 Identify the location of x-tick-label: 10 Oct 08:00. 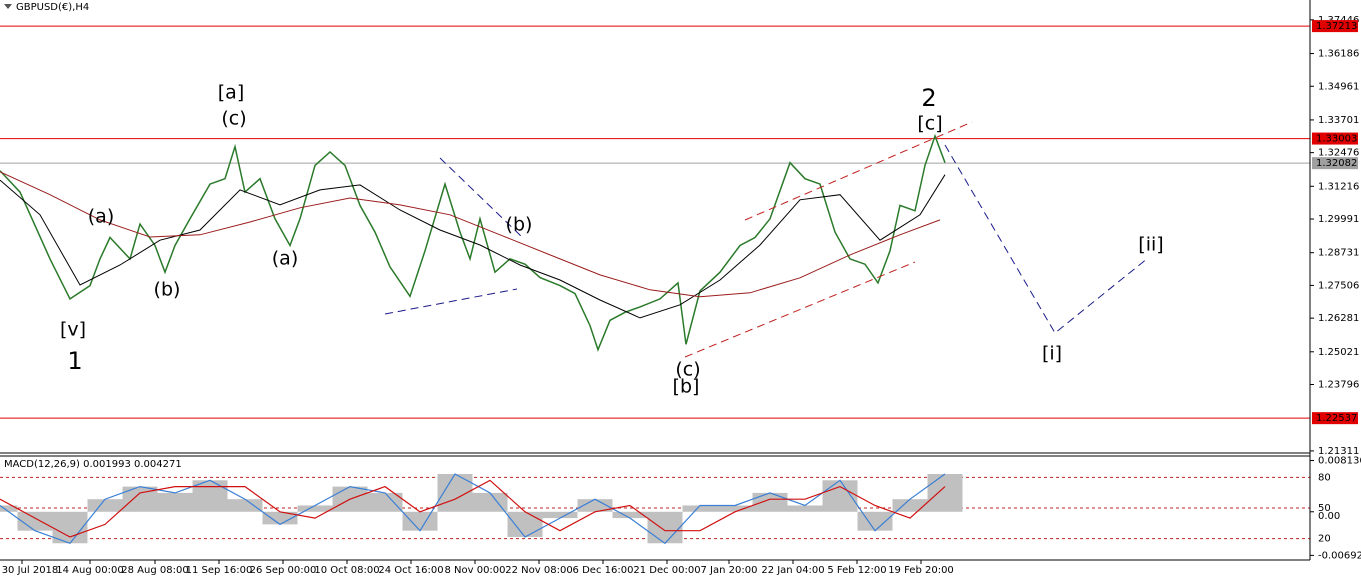
(346, 570).